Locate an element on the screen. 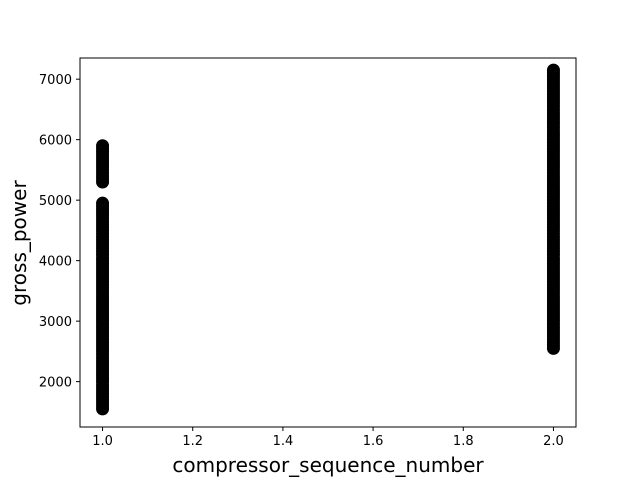  y-tick-label: 6000 is located at coordinates (55, 141).